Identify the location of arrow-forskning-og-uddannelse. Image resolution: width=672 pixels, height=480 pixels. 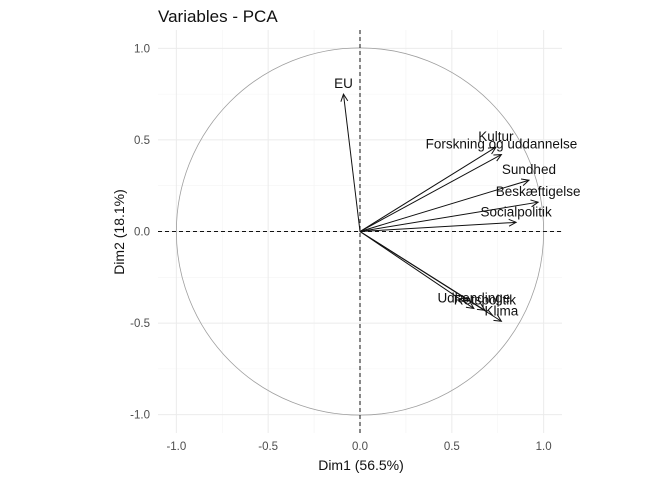
(430, 193).